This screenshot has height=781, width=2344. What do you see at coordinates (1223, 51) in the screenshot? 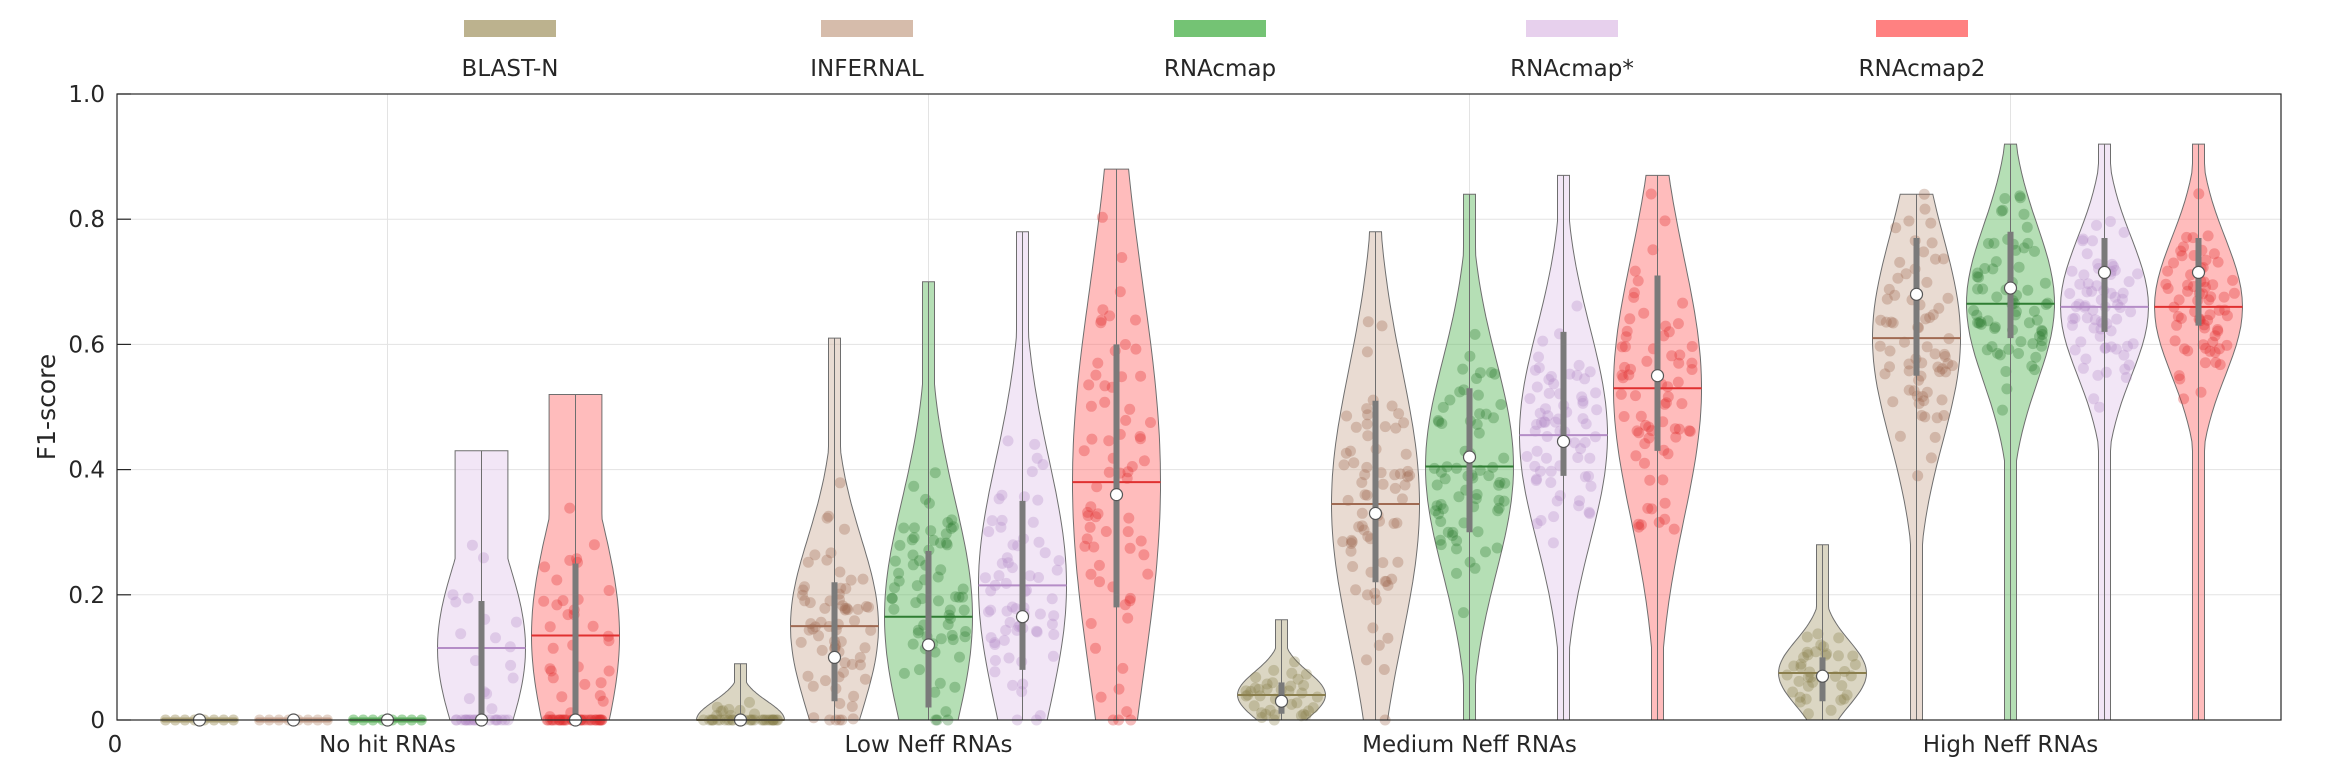
I see `legend: BLAST-N INFERNAL RNAcmap RNAcmap* RNAcmap2` at bounding box center [1223, 51].